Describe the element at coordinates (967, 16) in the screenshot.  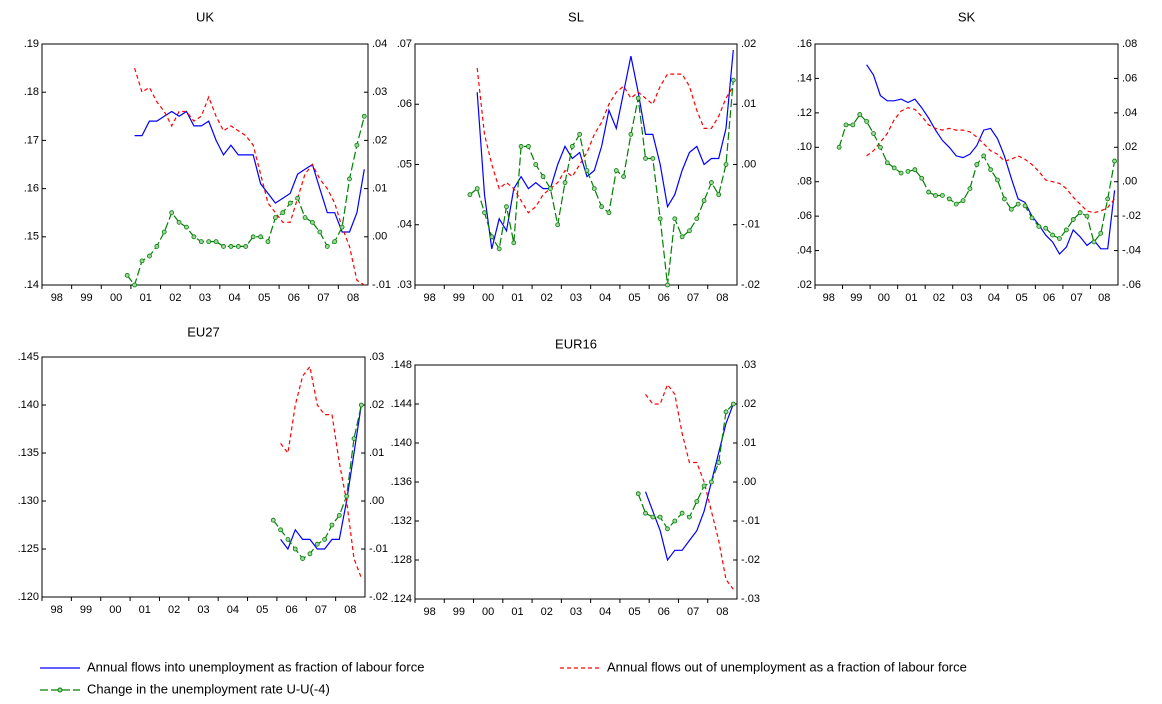
I see `panel-title: SK` at that location.